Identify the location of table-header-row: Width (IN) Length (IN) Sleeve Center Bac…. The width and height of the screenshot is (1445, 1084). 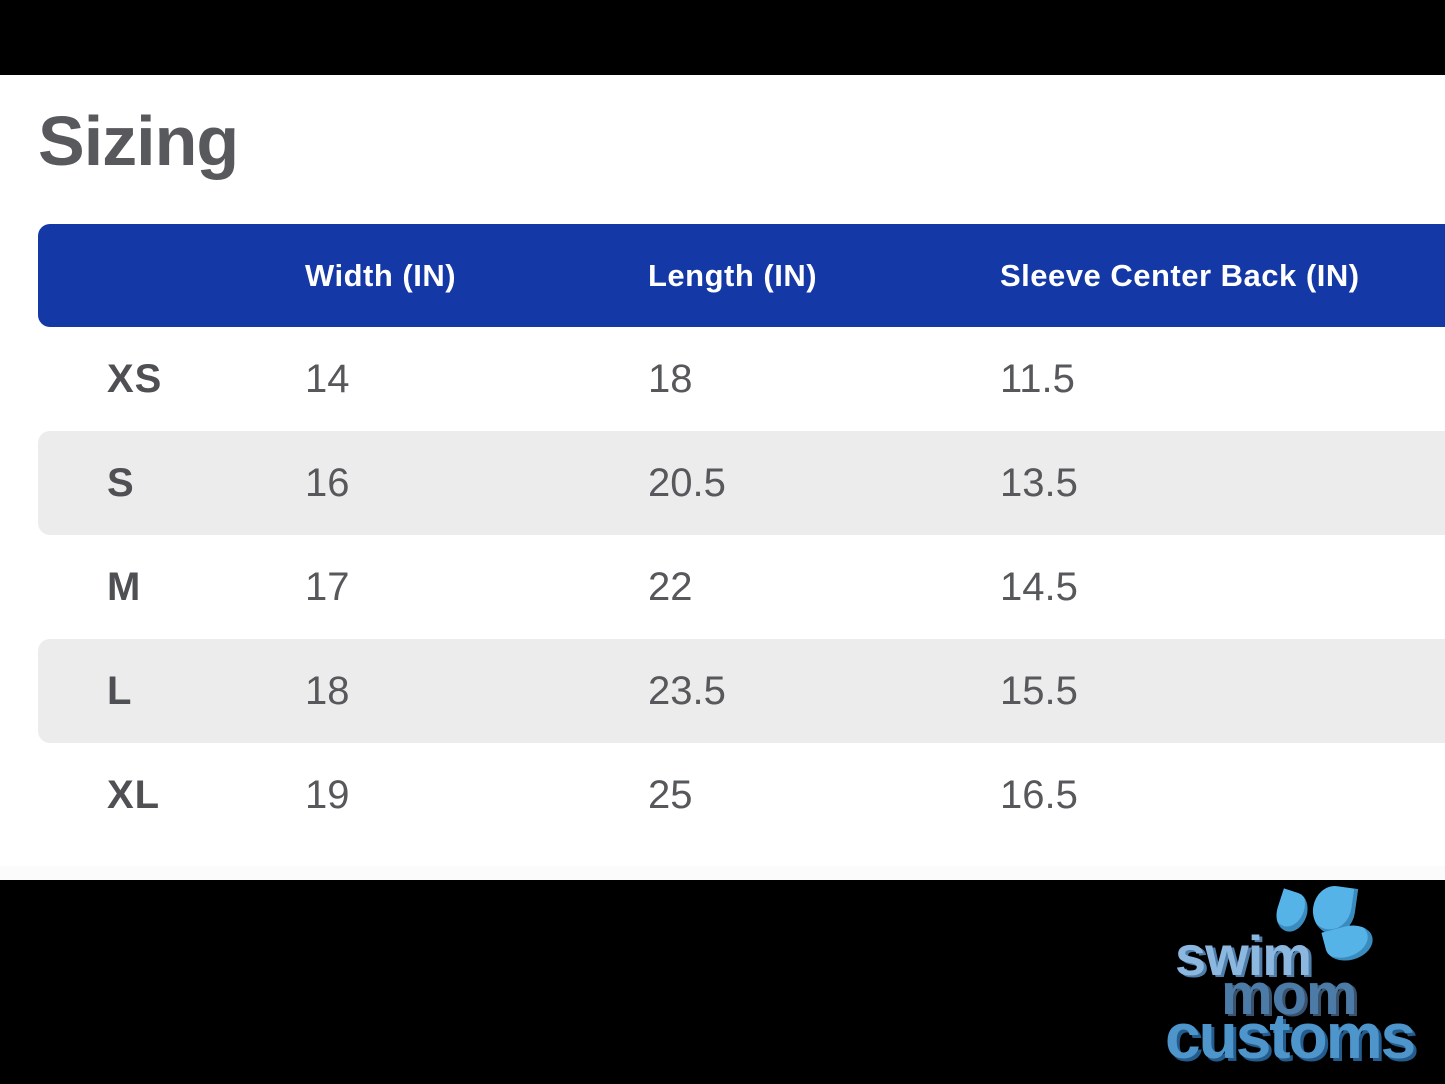
(741, 275).